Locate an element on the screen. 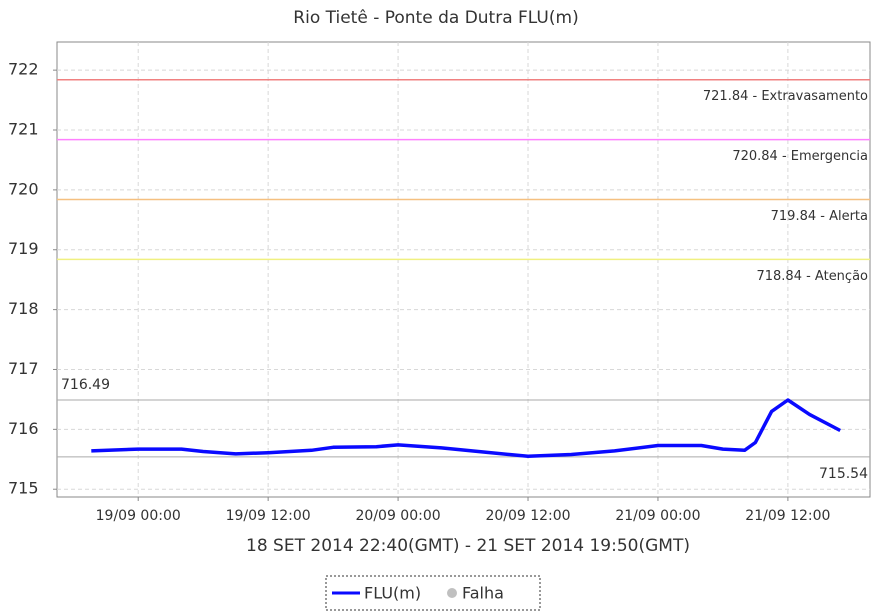  legend-swatch is located at coordinates (452, 593).